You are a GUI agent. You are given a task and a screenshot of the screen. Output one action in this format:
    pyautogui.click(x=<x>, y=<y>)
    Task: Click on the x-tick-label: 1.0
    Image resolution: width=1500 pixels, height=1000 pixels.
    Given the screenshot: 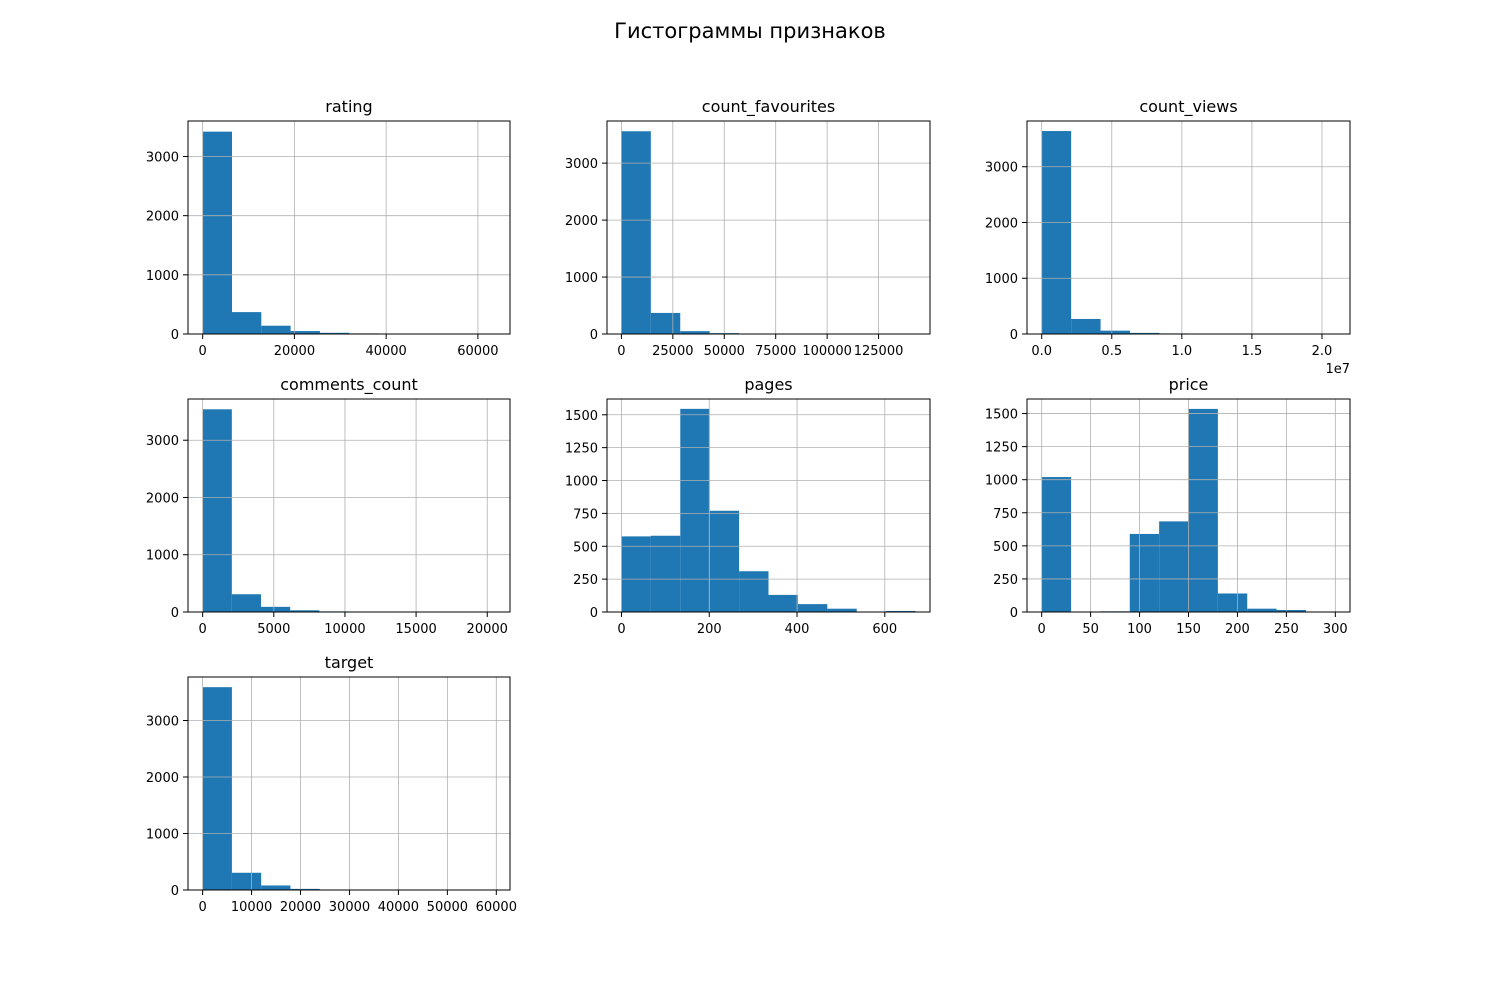 What is the action you would take?
    pyautogui.click(x=1182, y=351)
    